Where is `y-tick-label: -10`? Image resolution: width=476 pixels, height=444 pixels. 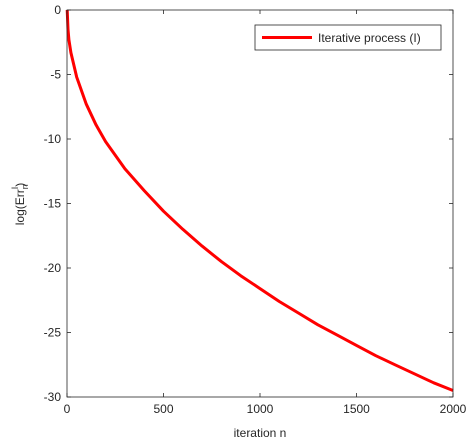
y-tick-label: -10 is located at coordinates (53, 139).